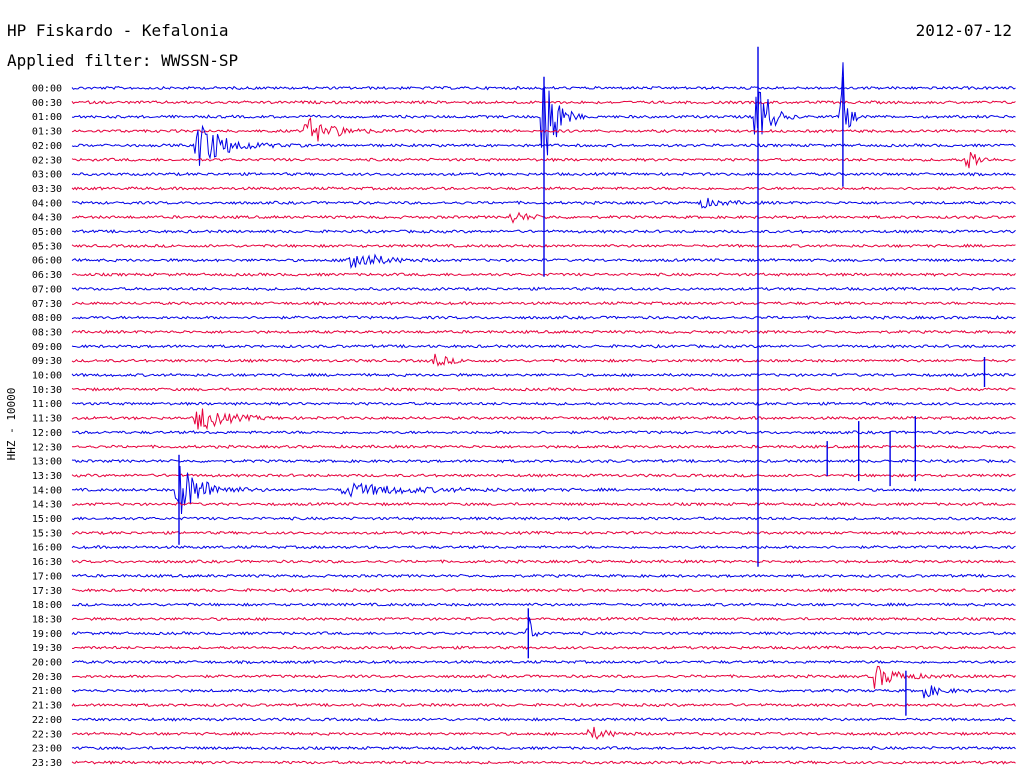 This screenshot has height=780, width=1024. What do you see at coordinates (47, 347) in the screenshot?
I see `row-label: 09:00` at bounding box center [47, 347].